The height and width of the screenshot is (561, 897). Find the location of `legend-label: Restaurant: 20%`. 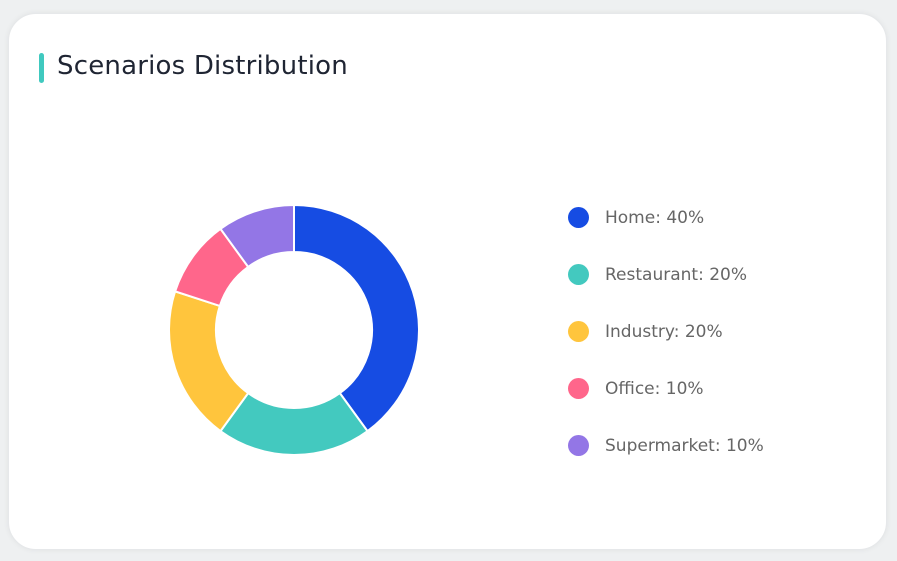

legend-label: Restaurant: 20% is located at coordinates (676, 274).